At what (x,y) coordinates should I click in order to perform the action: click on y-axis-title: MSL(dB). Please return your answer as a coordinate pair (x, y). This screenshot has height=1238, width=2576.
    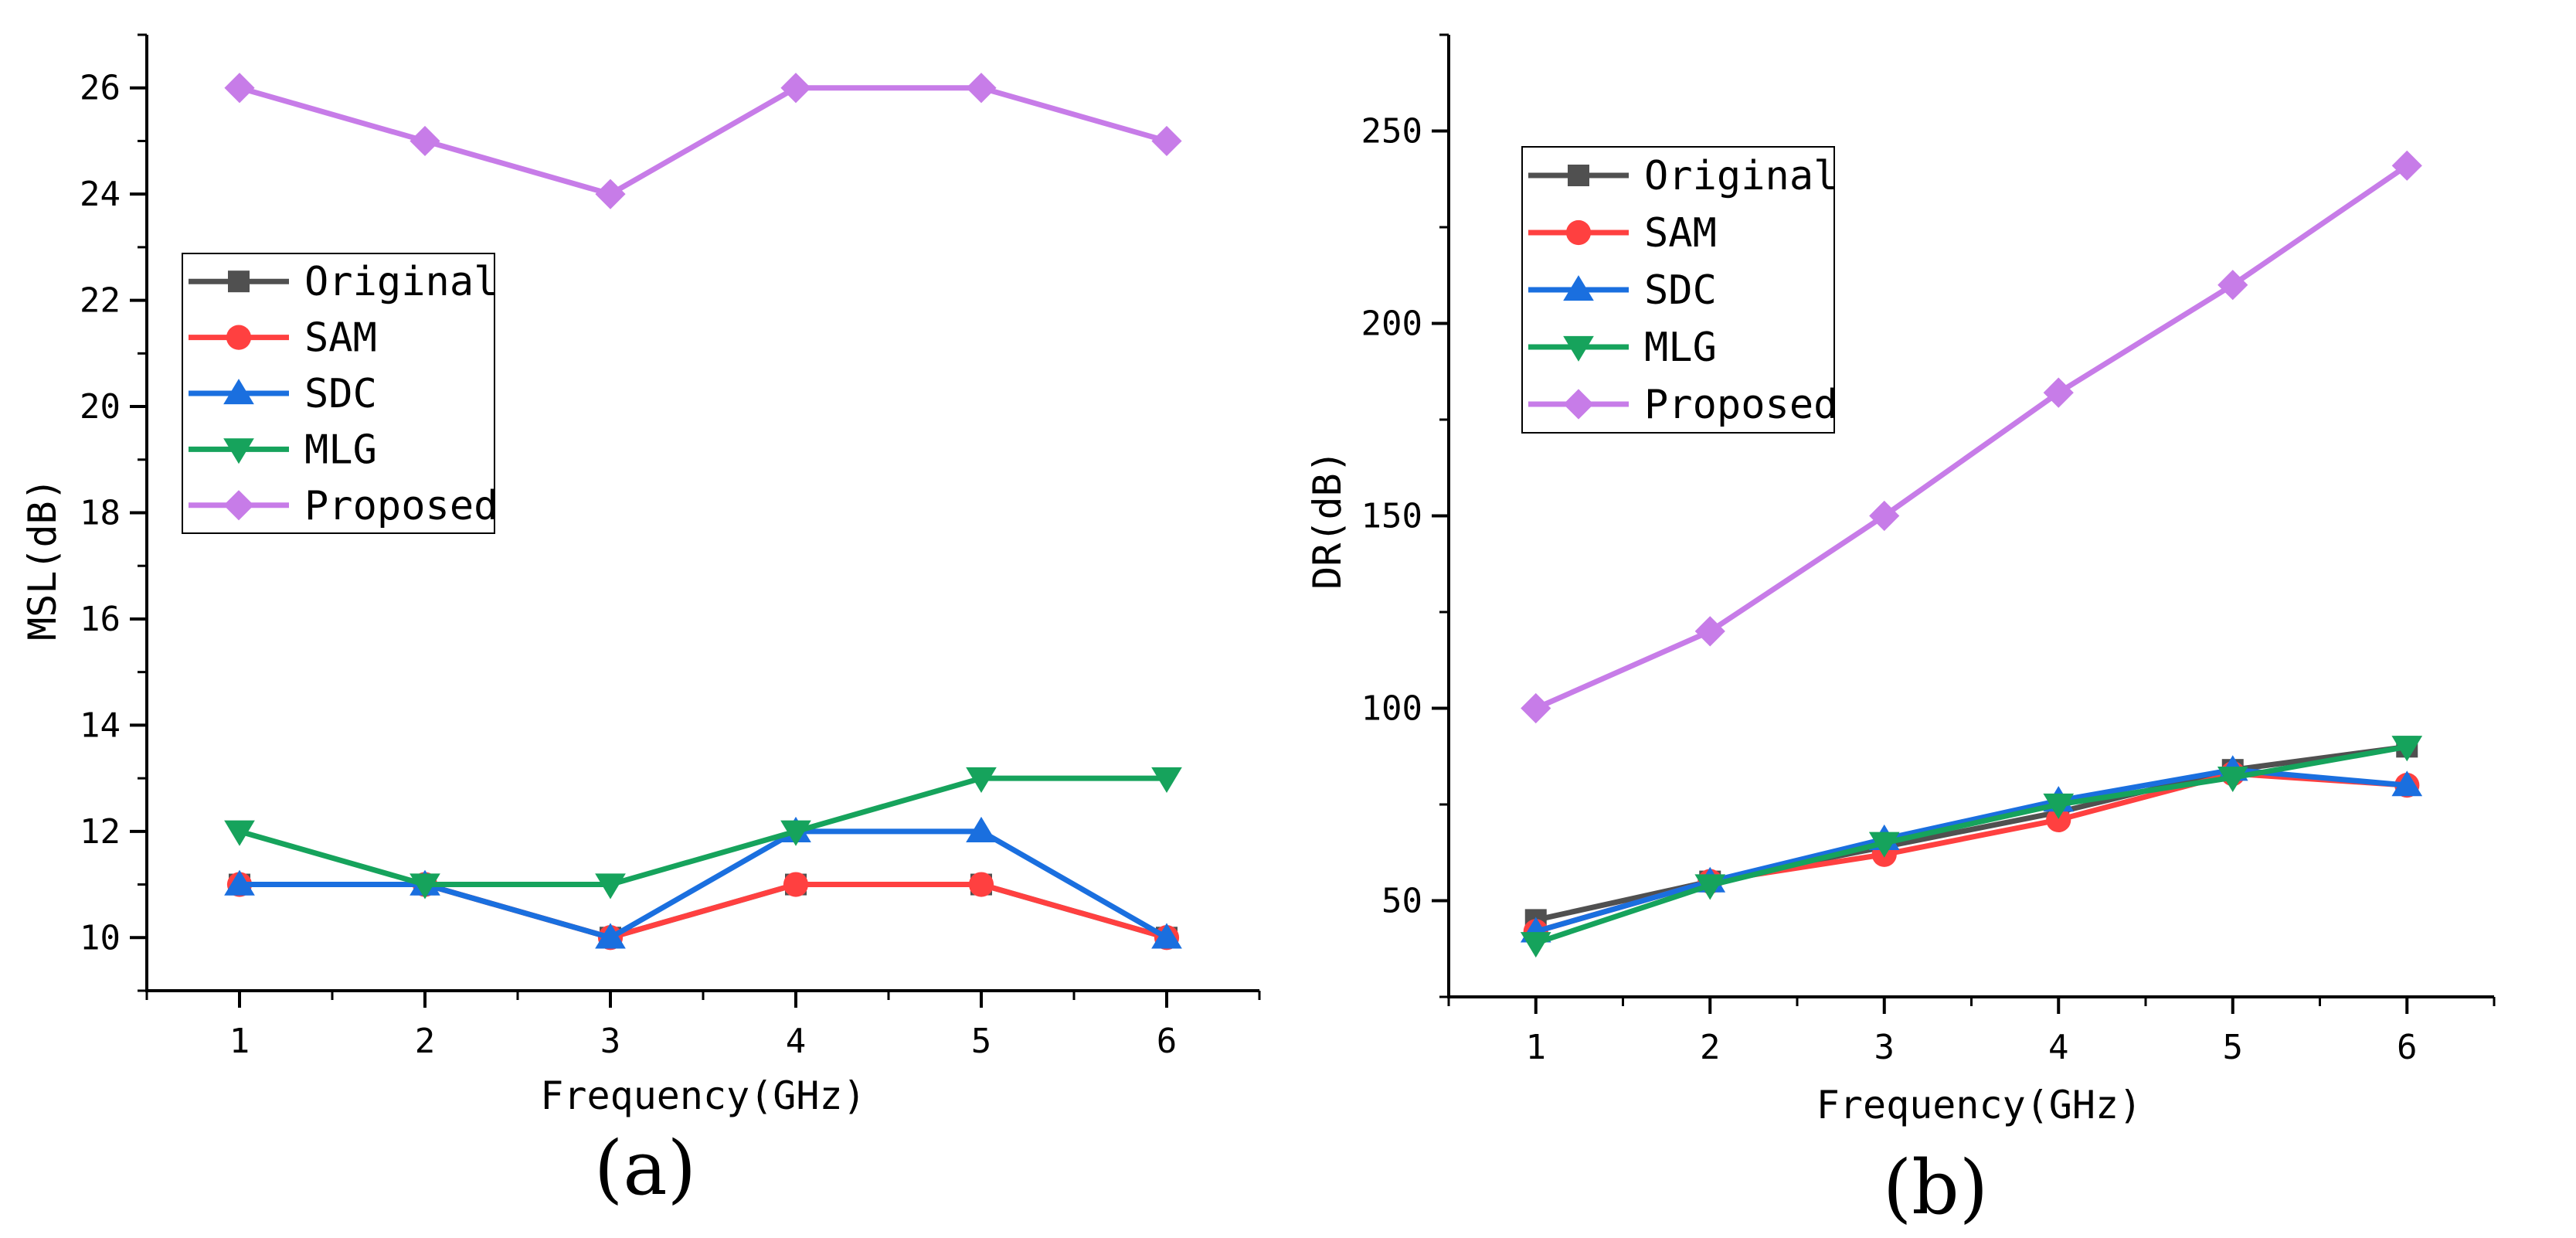
    Looking at the image, I should click on (42, 559).